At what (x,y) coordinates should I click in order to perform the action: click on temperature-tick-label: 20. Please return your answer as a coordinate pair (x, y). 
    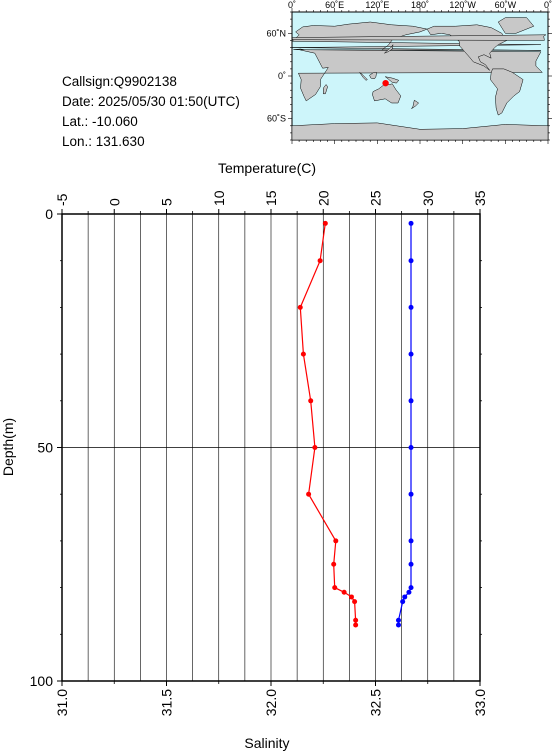
    Looking at the image, I should click on (323, 198).